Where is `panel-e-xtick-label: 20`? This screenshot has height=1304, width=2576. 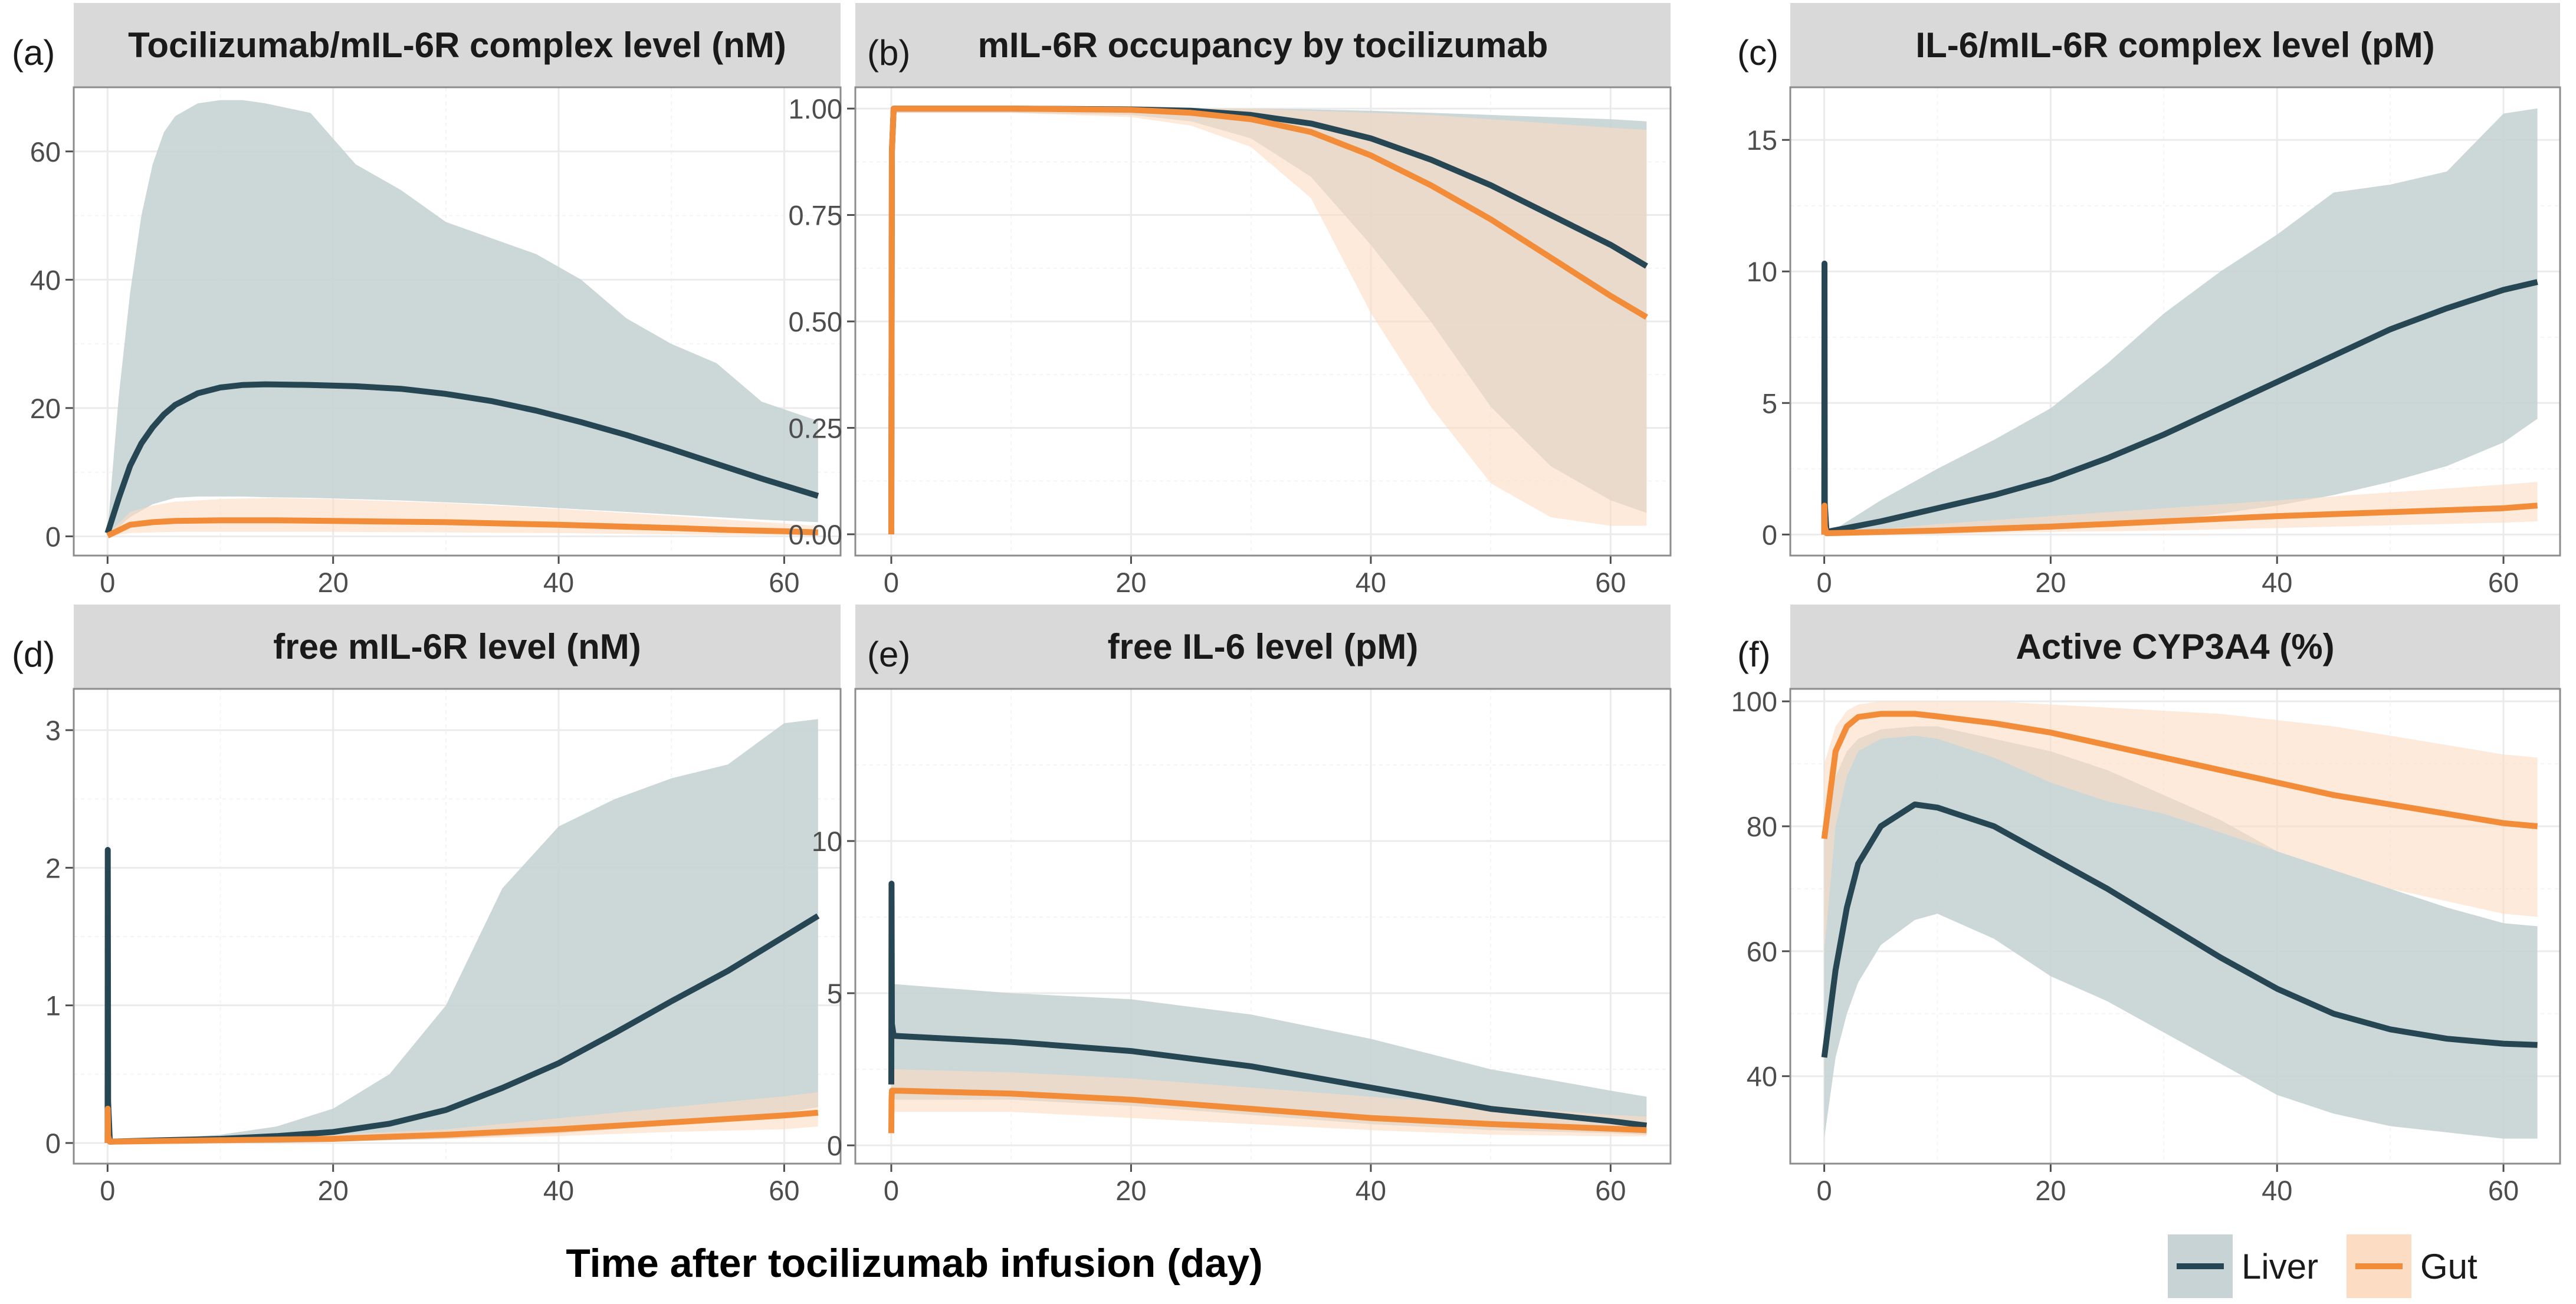 panel-e-xtick-label: 20 is located at coordinates (1130, 1190).